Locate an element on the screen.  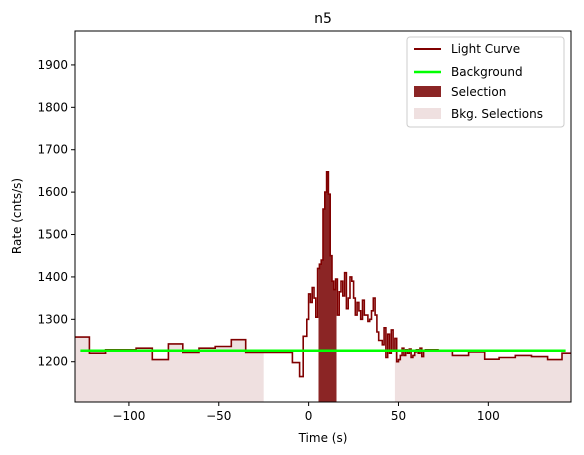
legend-label-selection: Selection is located at coordinates (478, 92).